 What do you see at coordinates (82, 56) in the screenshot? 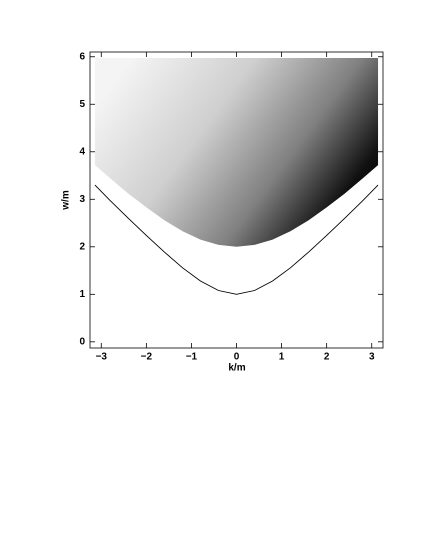
I see `y-tick-label: 6` at bounding box center [82, 56].